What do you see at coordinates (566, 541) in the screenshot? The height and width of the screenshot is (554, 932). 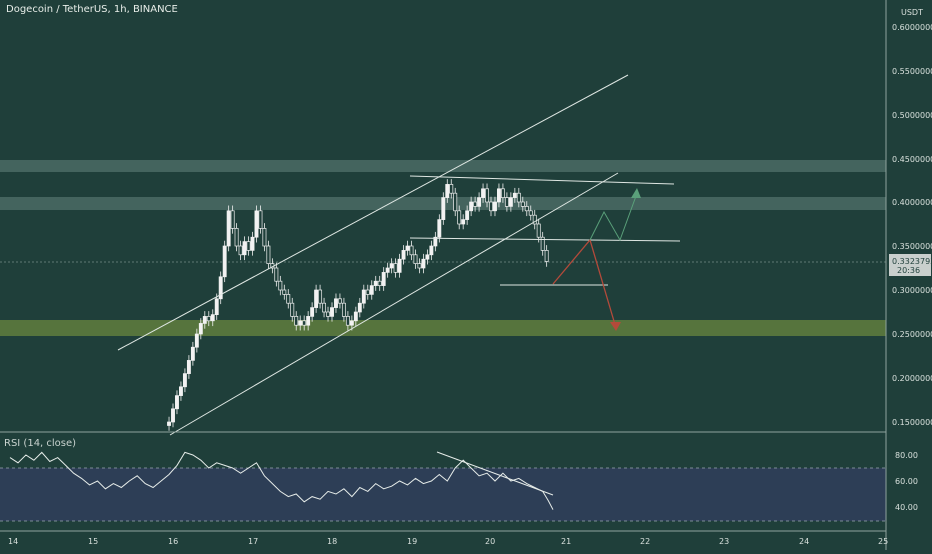 I see `time-tick: 21` at bounding box center [566, 541].